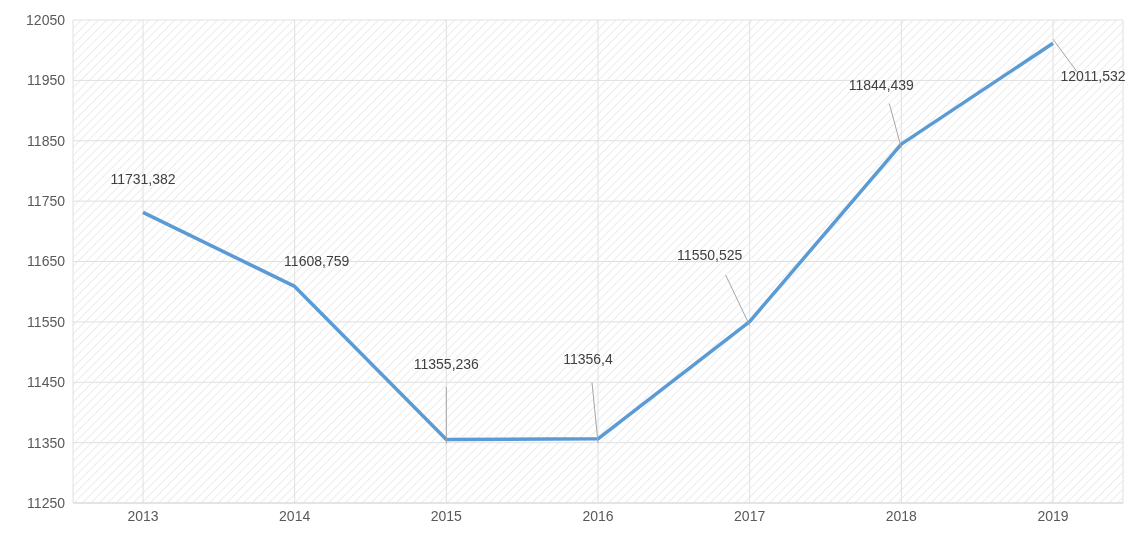 The width and height of the screenshot is (1144, 545). Describe the element at coordinates (588, 358) in the screenshot. I see `data-label: 11356,4` at that location.